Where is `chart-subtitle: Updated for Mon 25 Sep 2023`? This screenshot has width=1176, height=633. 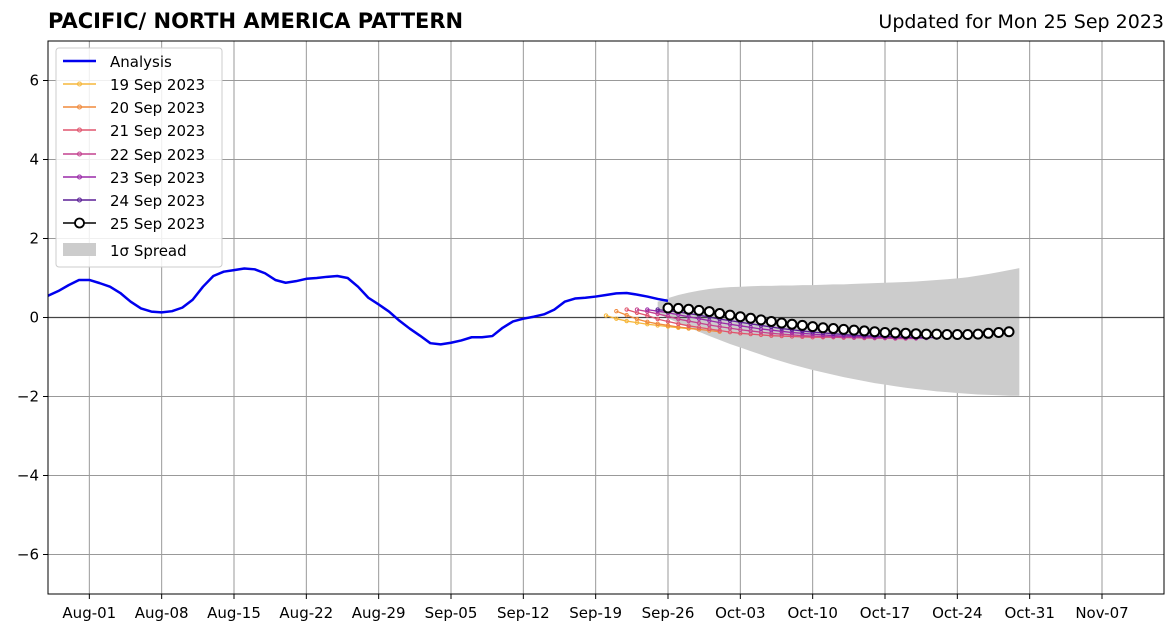
chart-subtitle: Updated for Mon 25 Sep 2023 is located at coordinates (1021, 22).